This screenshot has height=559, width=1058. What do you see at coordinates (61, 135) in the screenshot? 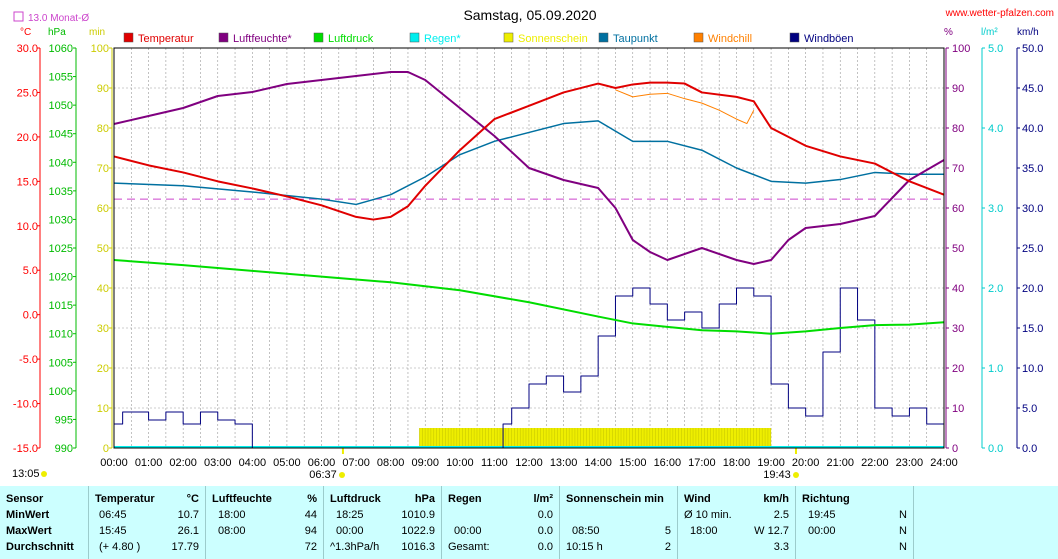
I see `pressure-axis-tick-label: 1045` at bounding box center [61, 135].